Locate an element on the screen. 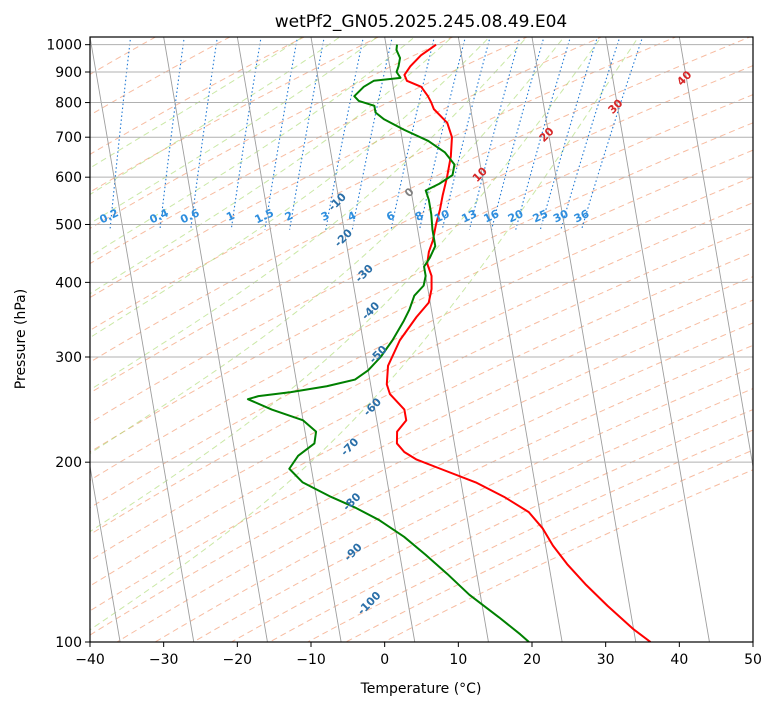  x-tick-label: 10 is located at coordinates (458, 660).